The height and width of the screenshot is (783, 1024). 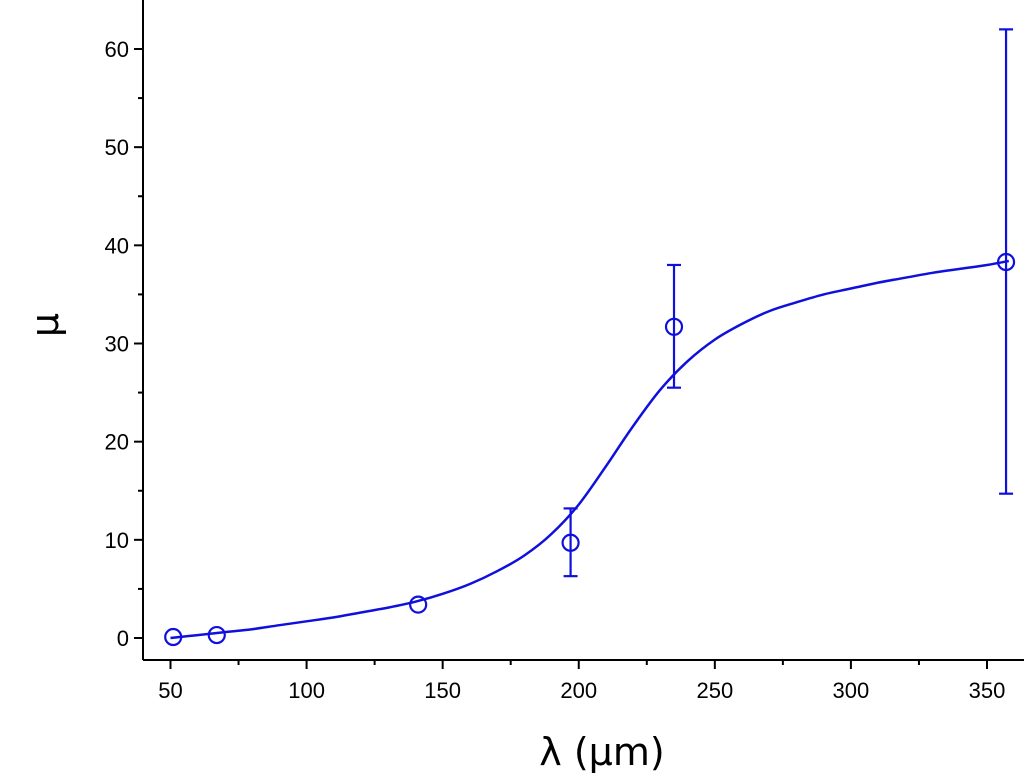 What do you see at coordinates (170, 690) in the screenshot?
I see `x-tick-label: 50` at bounding box center [170, 690].